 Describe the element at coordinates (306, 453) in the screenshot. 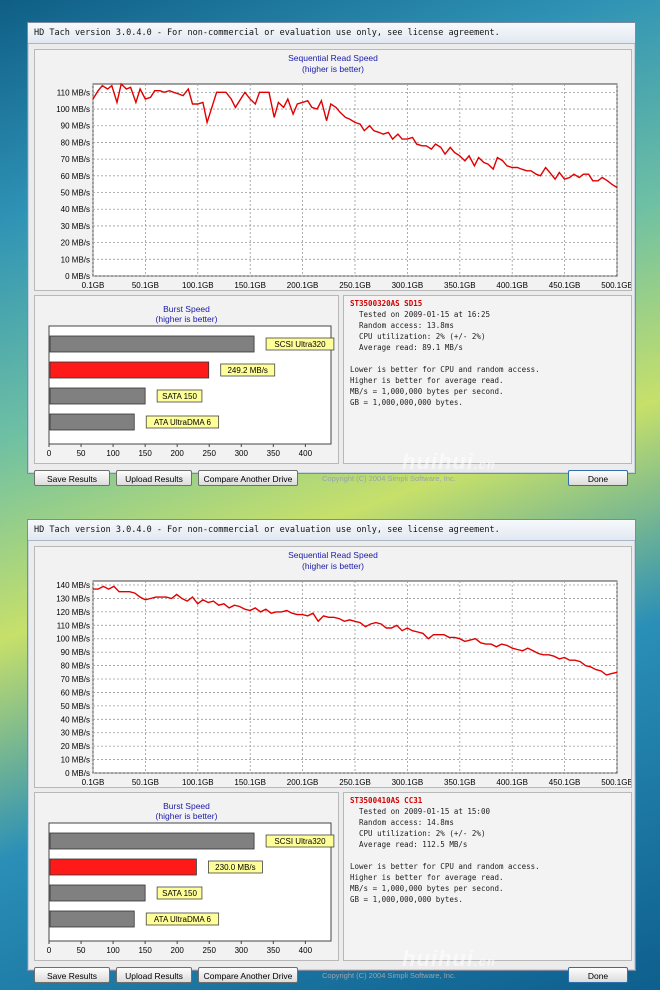

I see `x-tick-label: 400` at that location.